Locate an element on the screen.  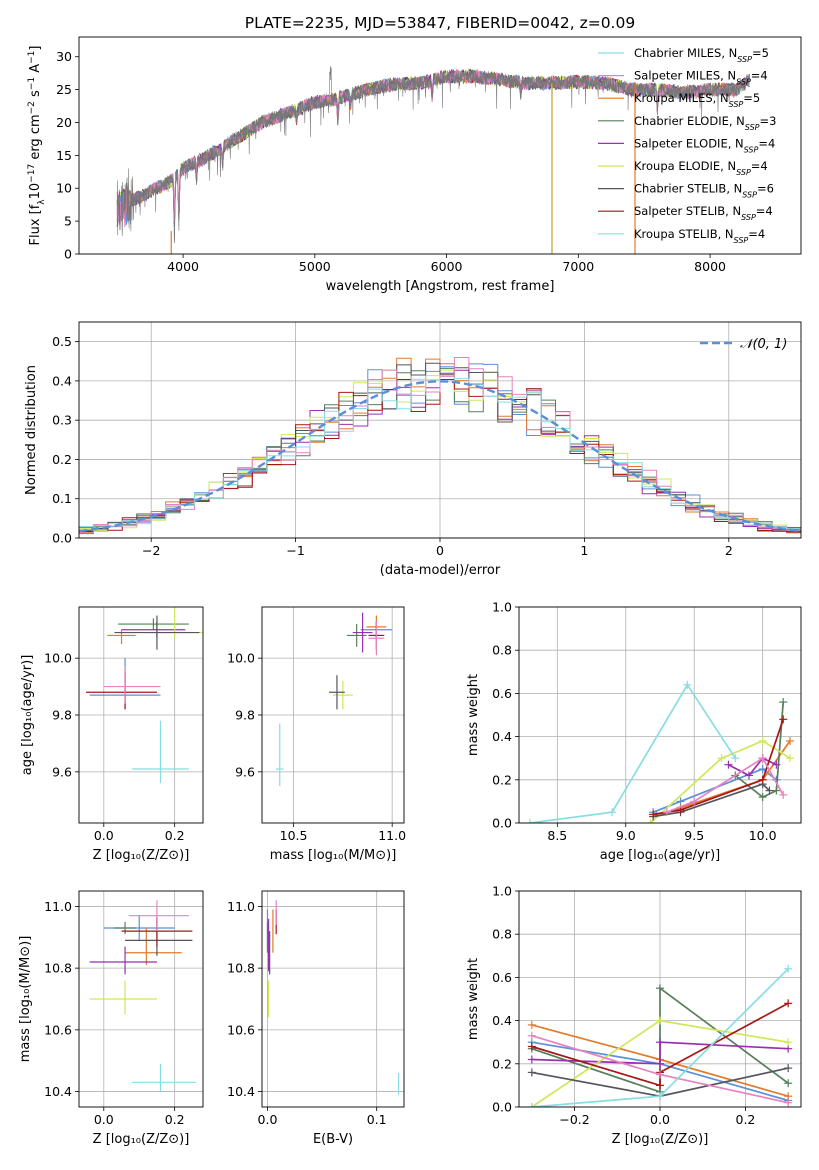
observed-spectrum-line is located at coordinates (433, 155).